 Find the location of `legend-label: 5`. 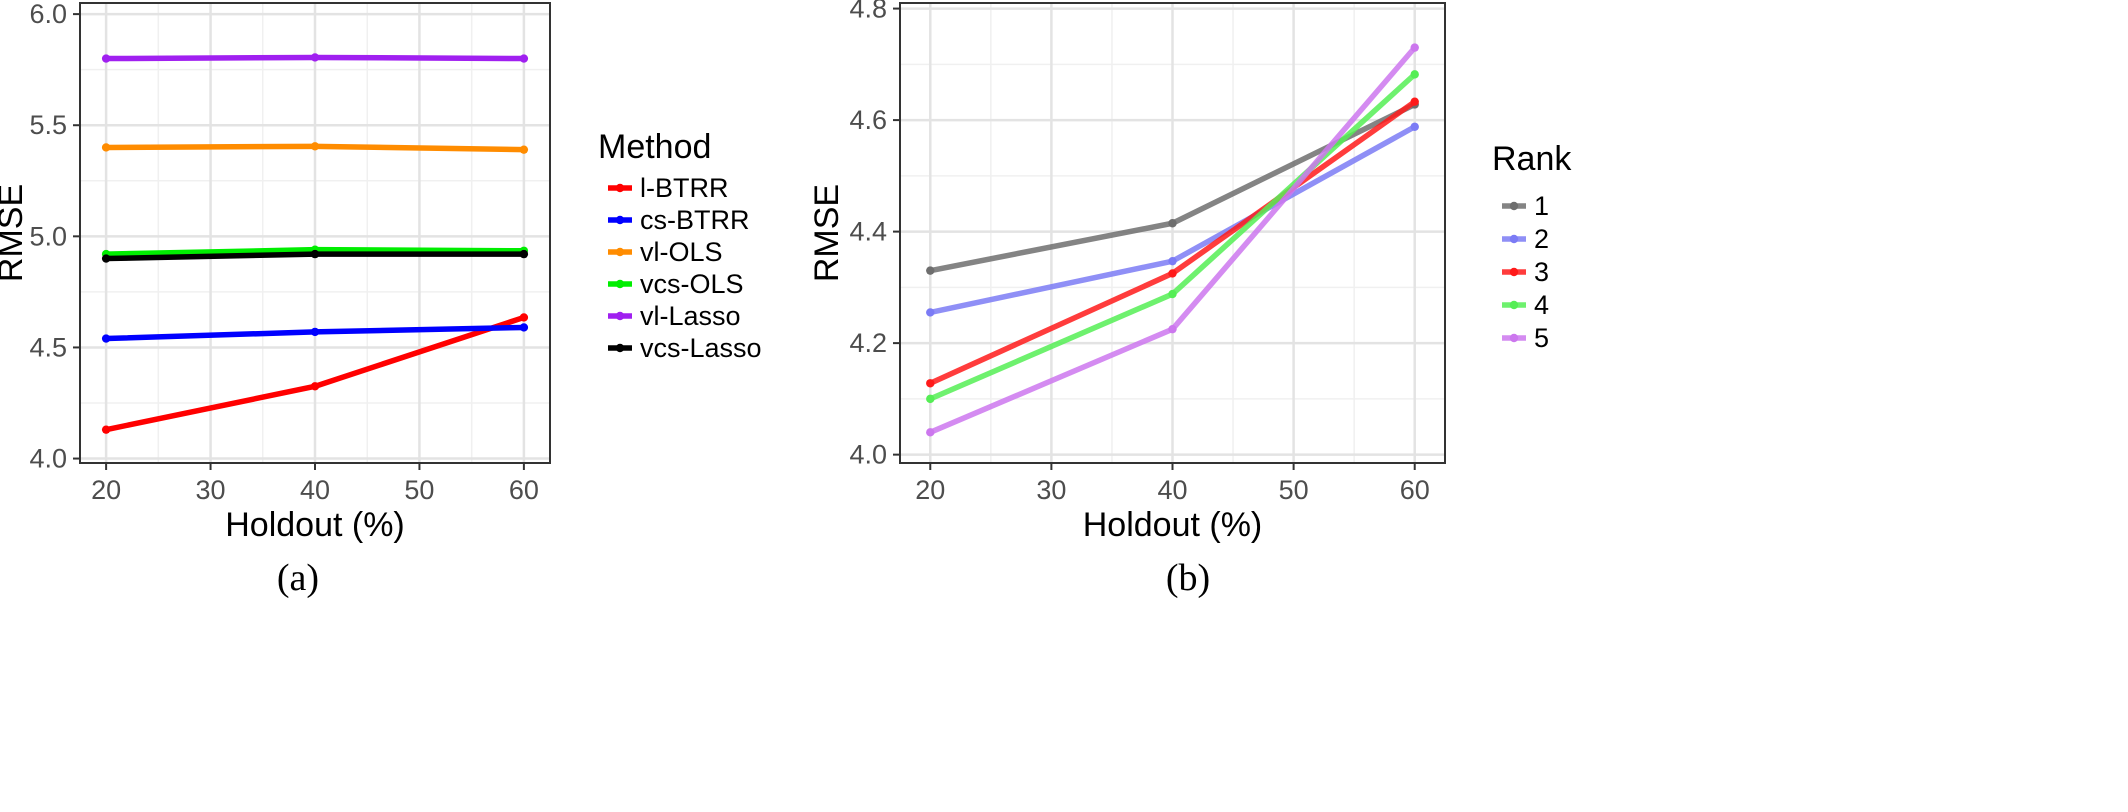

legend-label: 5 is located at coordinates (1541, 338).